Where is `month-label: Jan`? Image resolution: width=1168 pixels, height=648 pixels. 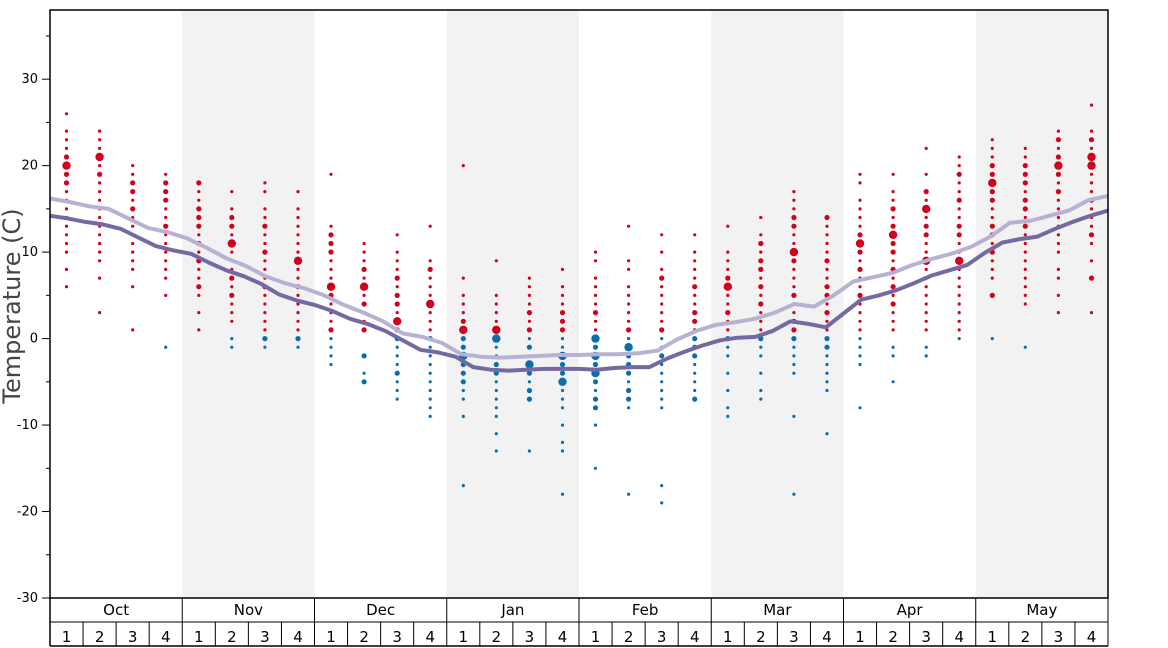 month-label: Jan is located at coordinates (512, 610).